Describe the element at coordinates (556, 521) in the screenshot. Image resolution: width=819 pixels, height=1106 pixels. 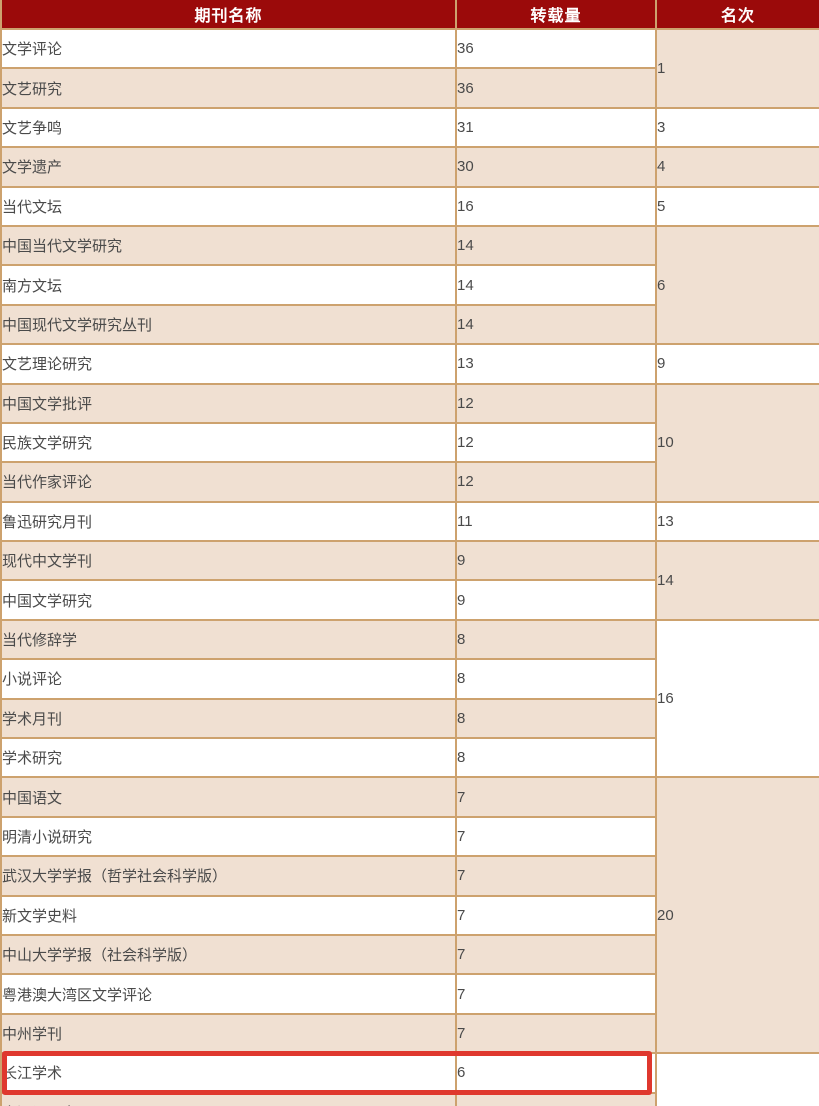
I see `reprint-count-cell: 11` at that location.